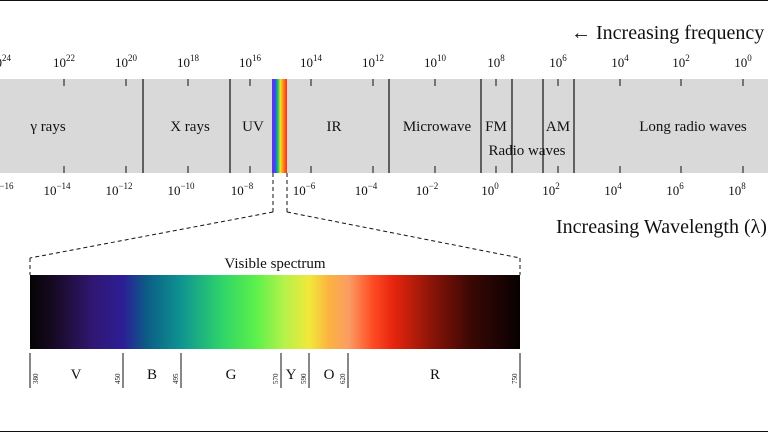  What do you see at coordinates (437, 127) in the screenshot?
I see `microwave-label: Microwave` at bounding box center [437, 127].